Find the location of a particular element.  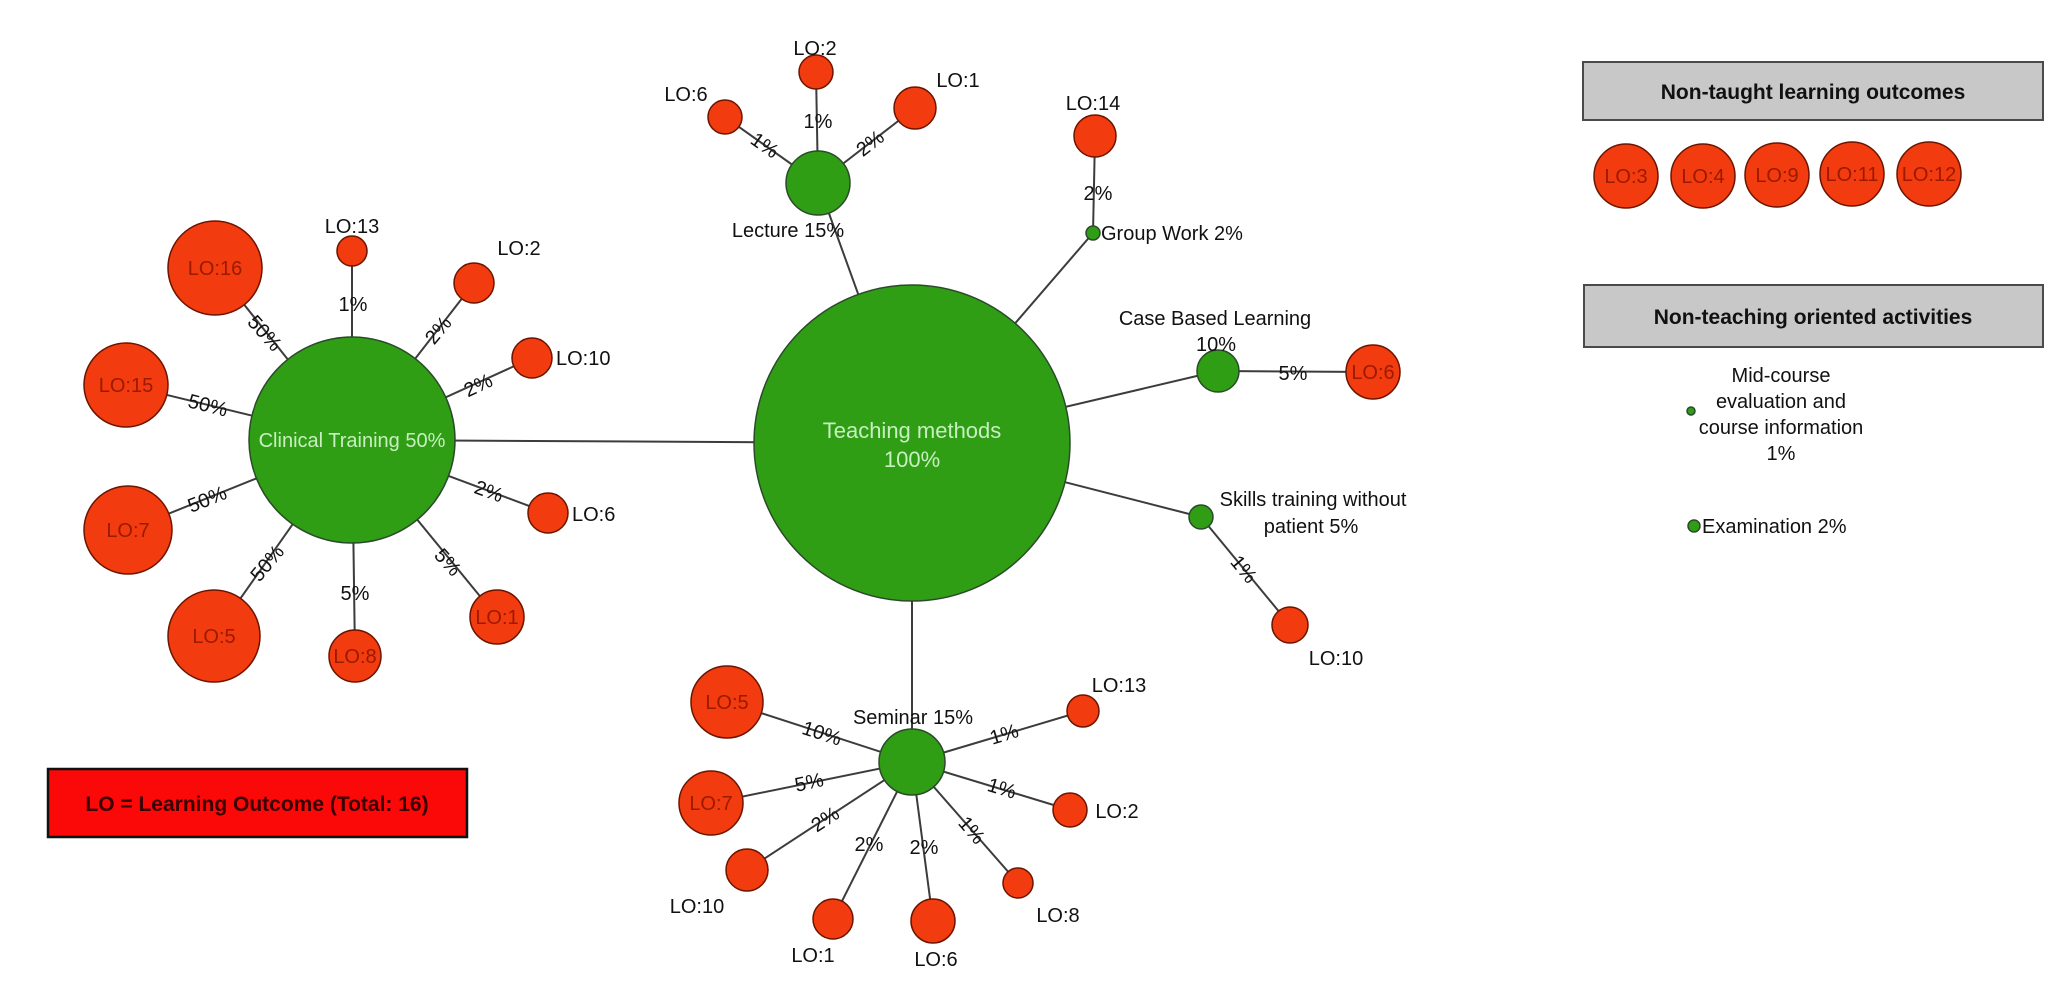

examination-label: Examination 2% is located at coordinates (1774, 527).